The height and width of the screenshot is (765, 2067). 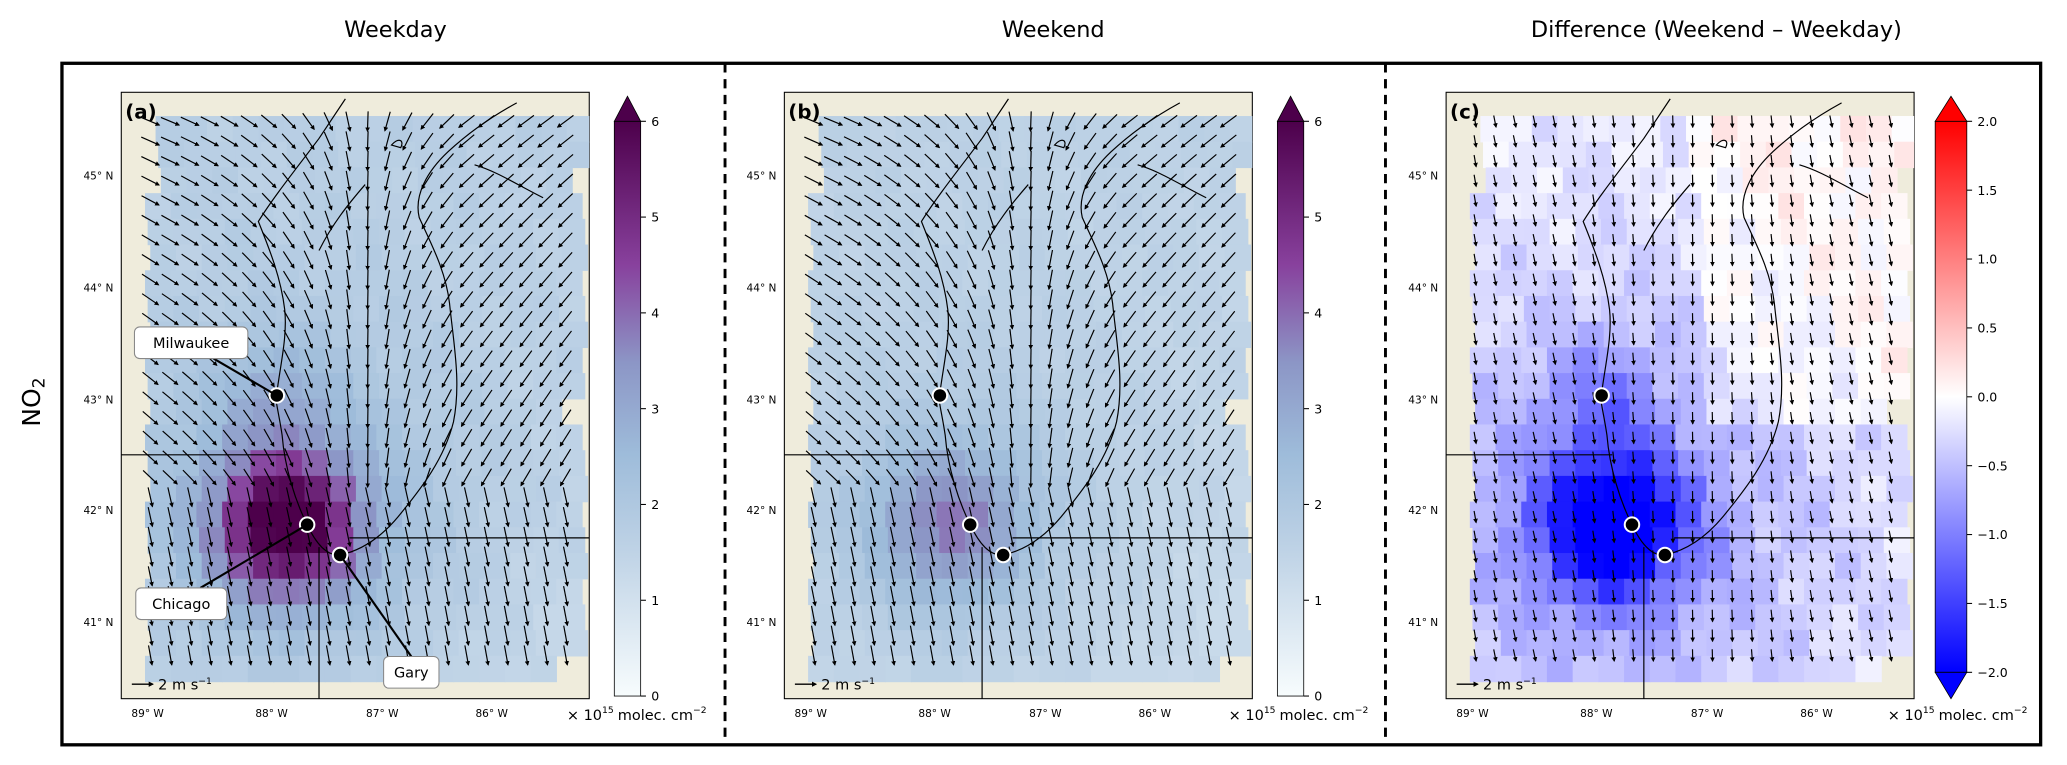 I want to click on city-marker, so click(x=1665, y=555).